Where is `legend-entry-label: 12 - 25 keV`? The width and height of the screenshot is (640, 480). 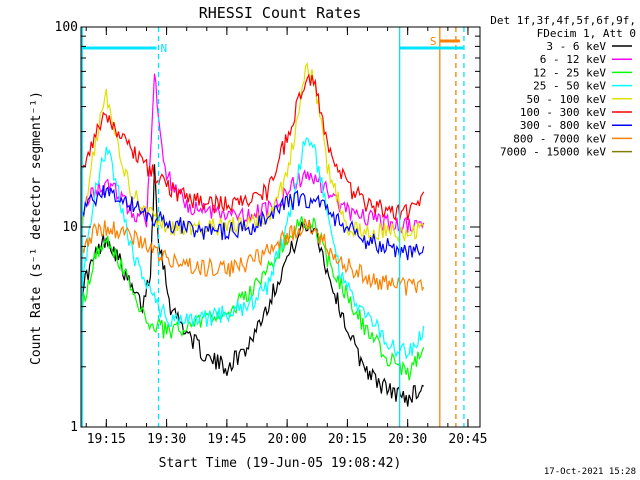
legend-entry-label: 12 - 25 keV is located at coordinates (569, 72).